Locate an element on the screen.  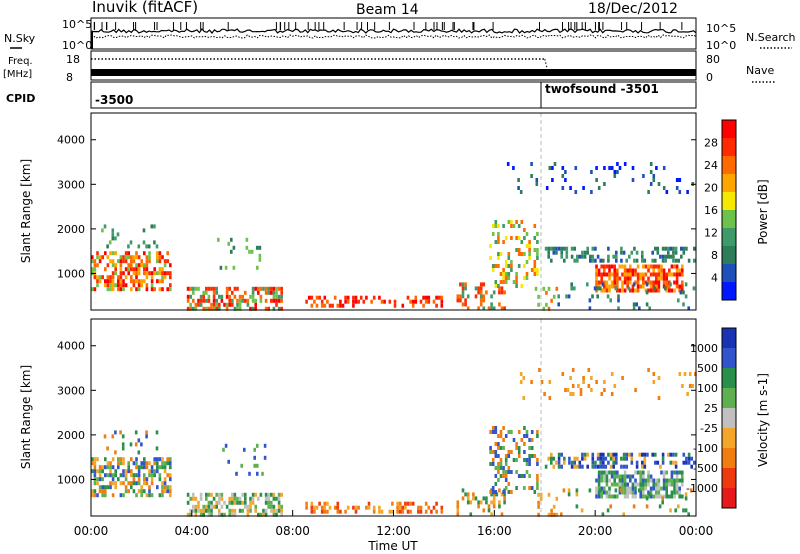
noise-tick-left-high: 10^5 is located at coordinates (77, 24).